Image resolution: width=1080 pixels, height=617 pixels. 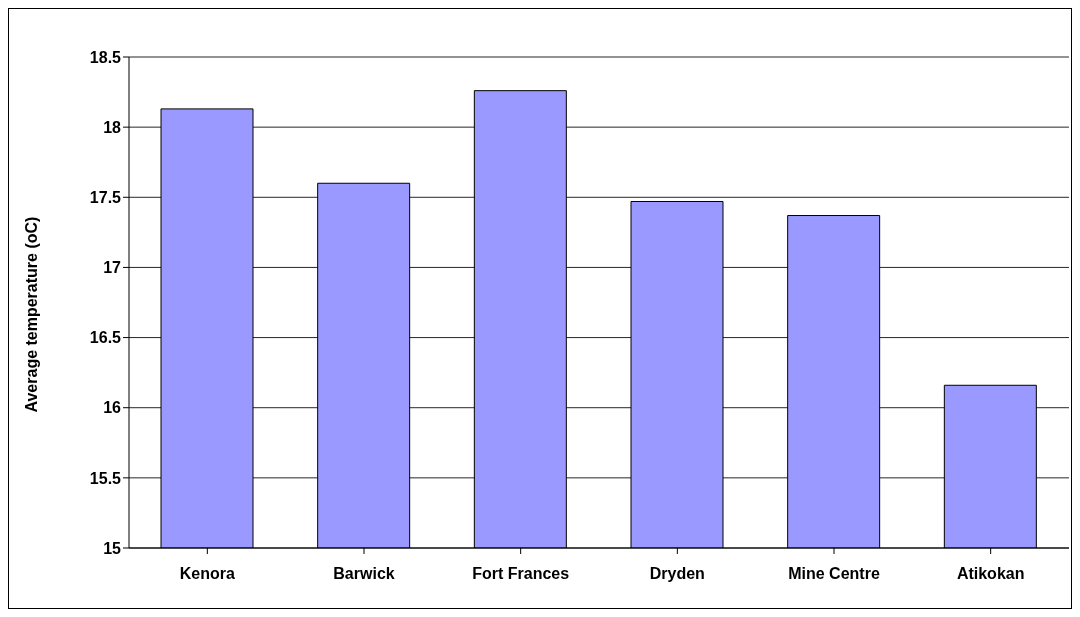 What do you see at coordinates (31, 314) in the screenshot?
I see `y-axis-title: Average temperature (oC)` at bounding box center [31, 314].